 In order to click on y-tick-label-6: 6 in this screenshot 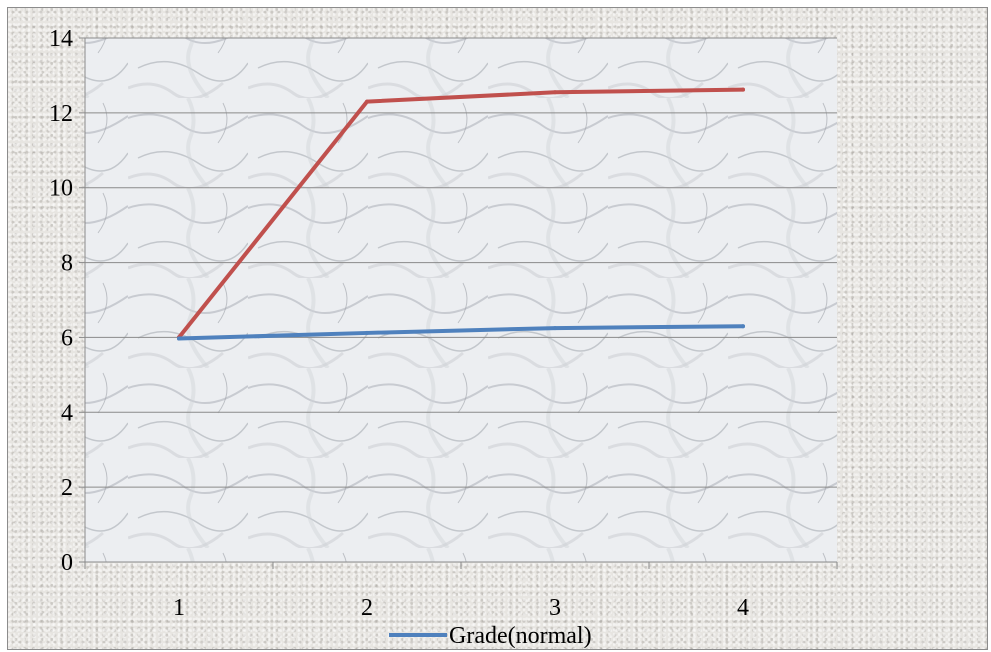, I will do `click(67, 338)`.